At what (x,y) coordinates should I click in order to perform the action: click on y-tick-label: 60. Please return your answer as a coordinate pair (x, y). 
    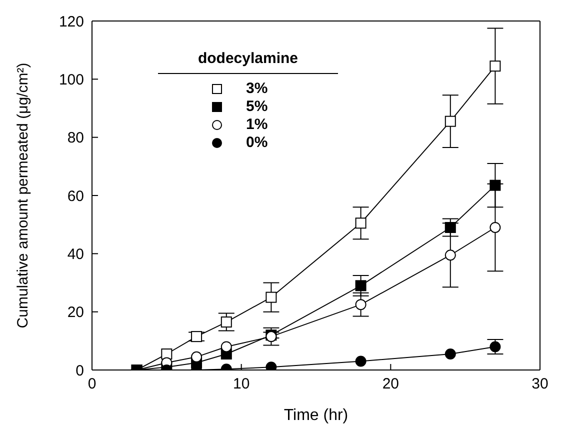
    Looking at the image, I should click on (75, 196).